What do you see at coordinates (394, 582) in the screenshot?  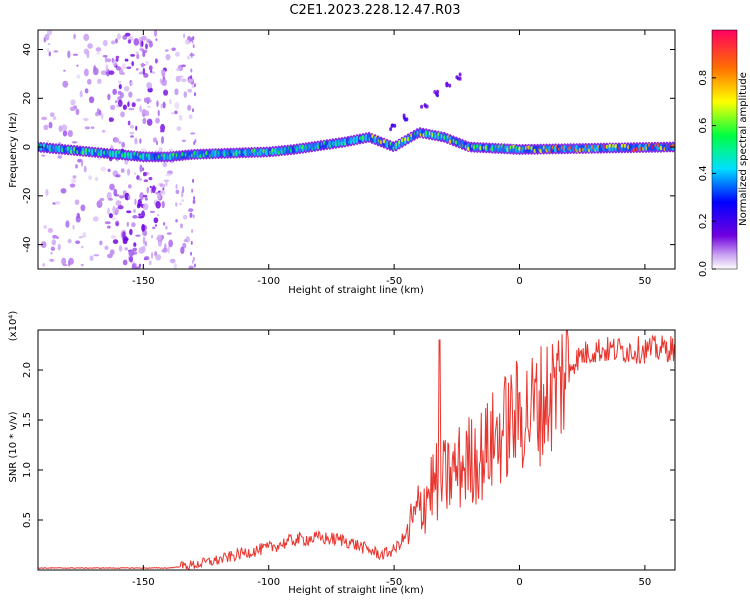 I see `snr-x-tick-label: -50` at bounding box center [394, 582].